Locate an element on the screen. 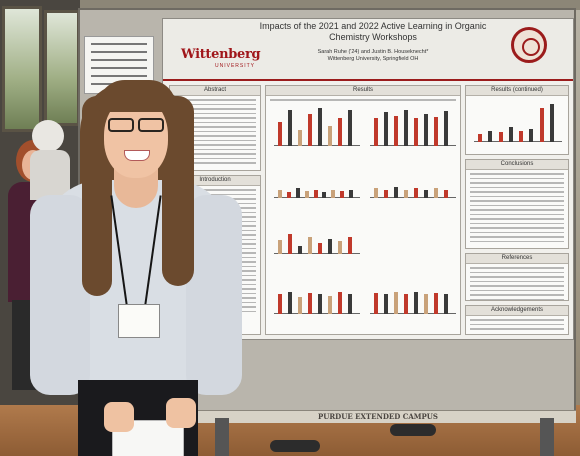 The height and width of the screenshot is (456, 580). background-window-center is located at coordinates (62, 68).